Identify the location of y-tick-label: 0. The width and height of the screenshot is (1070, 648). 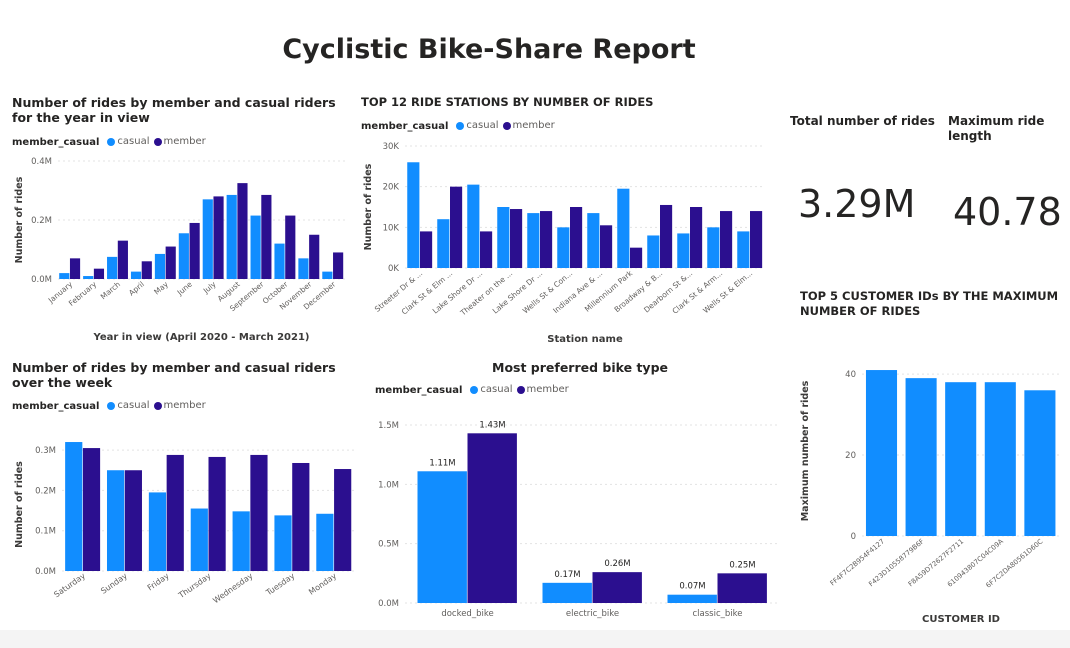
(853, 537).